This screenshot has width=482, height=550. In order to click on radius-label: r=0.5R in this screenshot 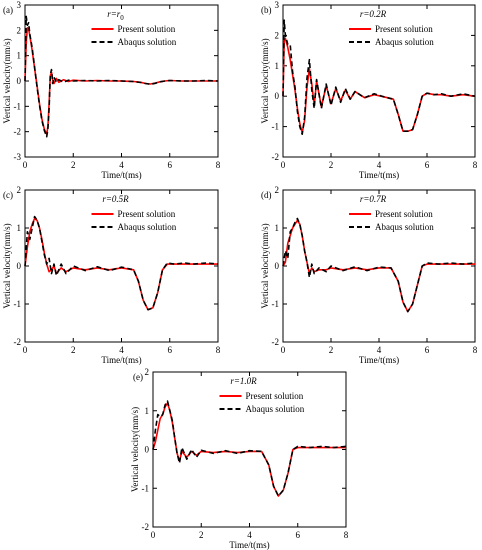, I will do `click(115, 199)`.